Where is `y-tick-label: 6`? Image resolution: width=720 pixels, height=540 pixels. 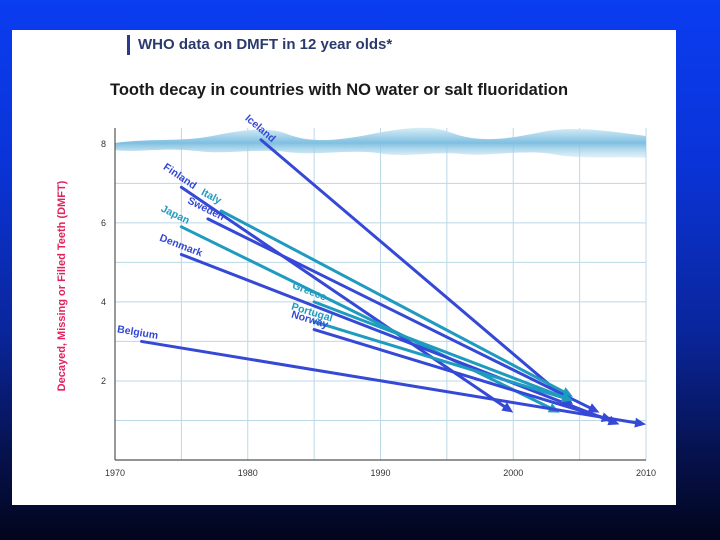 y-tick-label: 6 is located at coordinates (103, 223).